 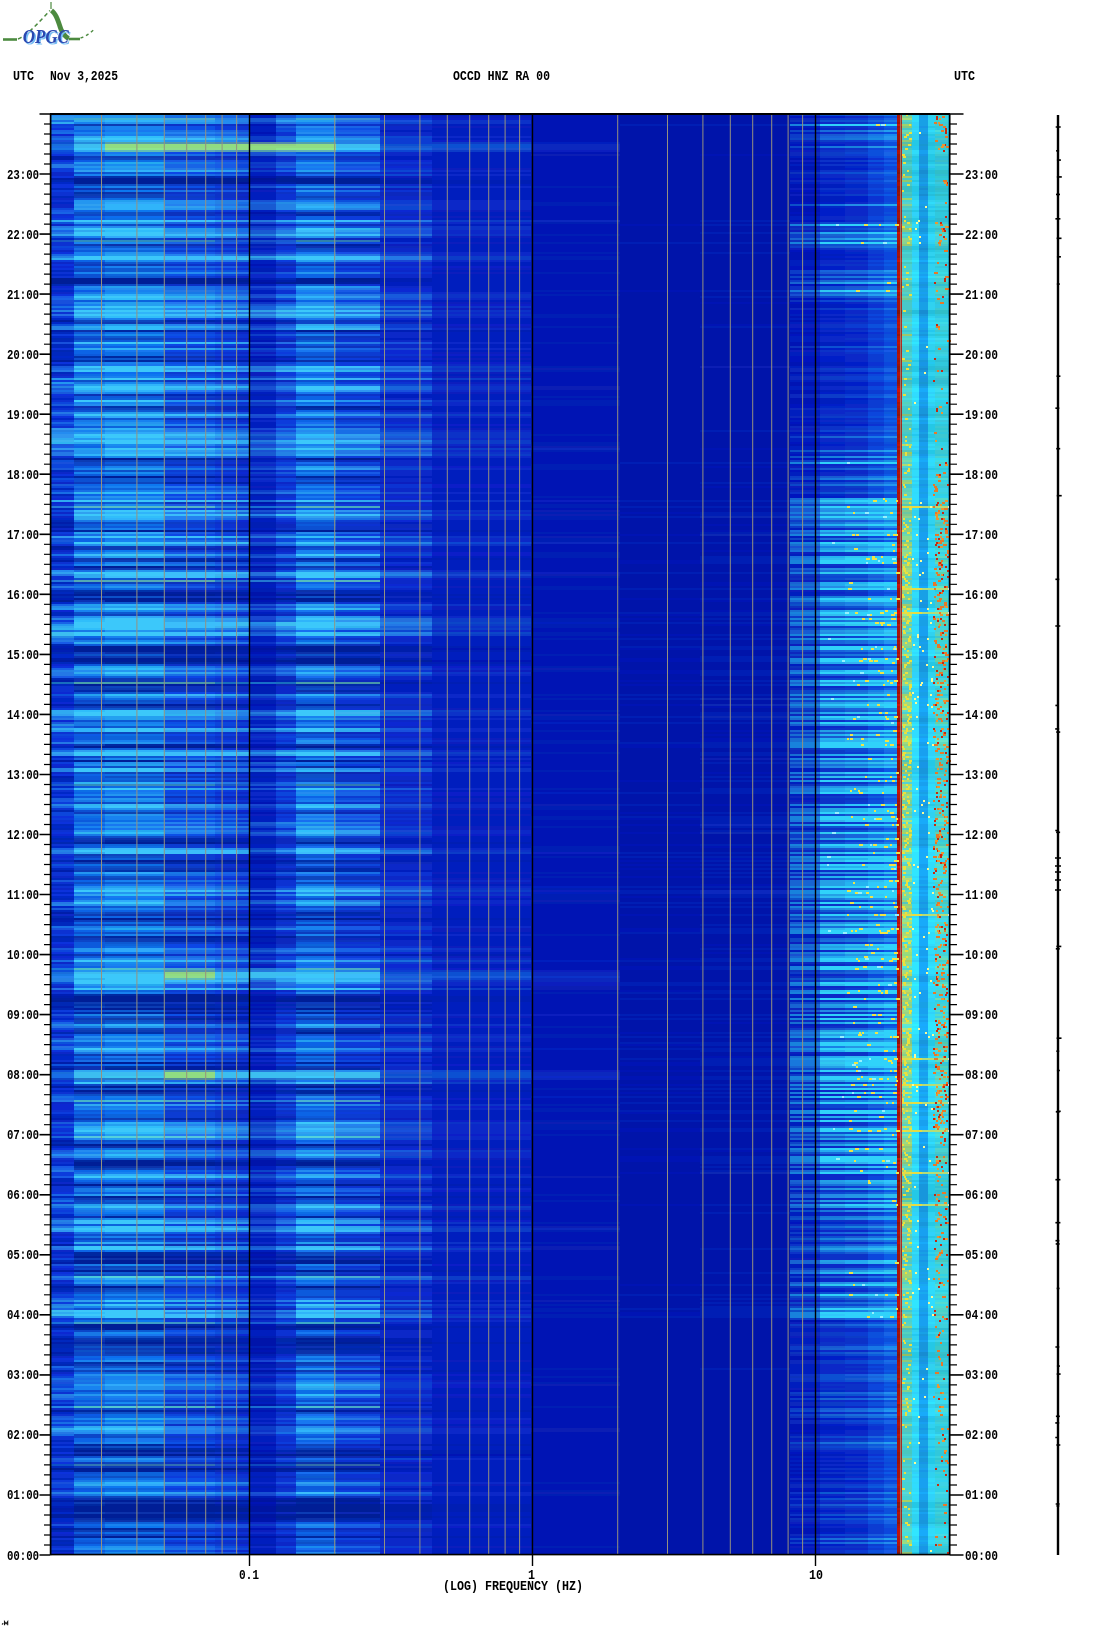 What do you see at coordinates (513, 1587) in the screenshot?
I see `svg-text: (LOG) FREQUENCY (HZ)` at bounding box center [513, 1587].